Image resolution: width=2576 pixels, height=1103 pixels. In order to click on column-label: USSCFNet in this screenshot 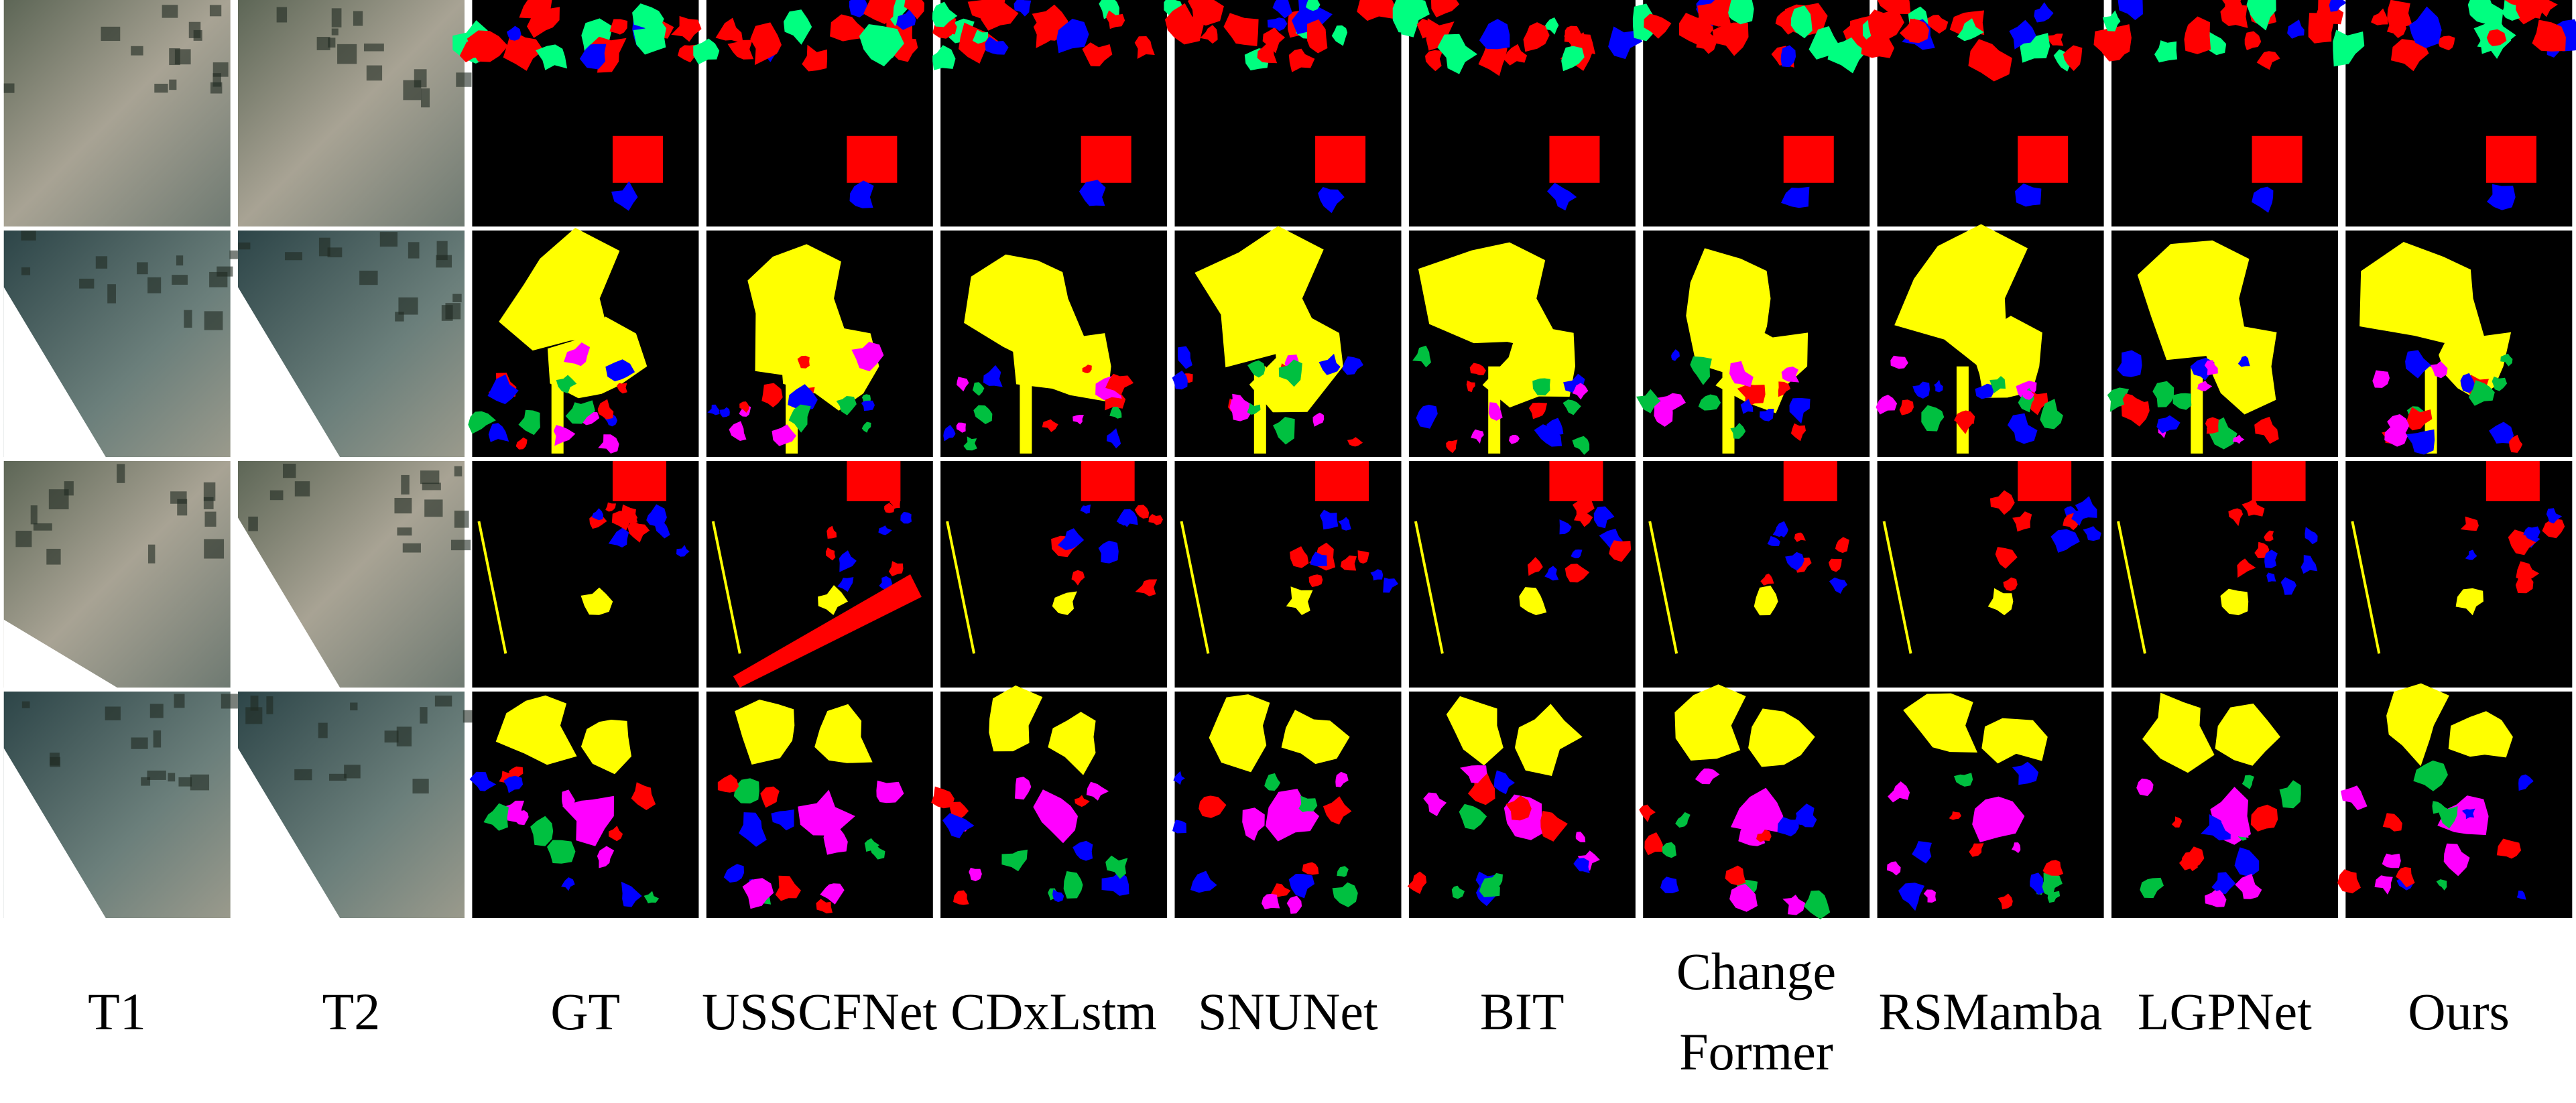, I will do `click(820, 1011)`.